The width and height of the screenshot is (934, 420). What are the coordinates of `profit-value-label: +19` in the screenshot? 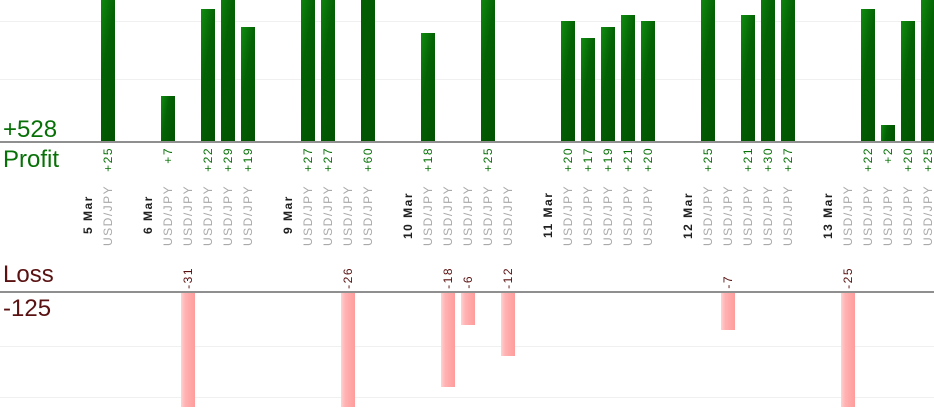 It's located at (608, 159).